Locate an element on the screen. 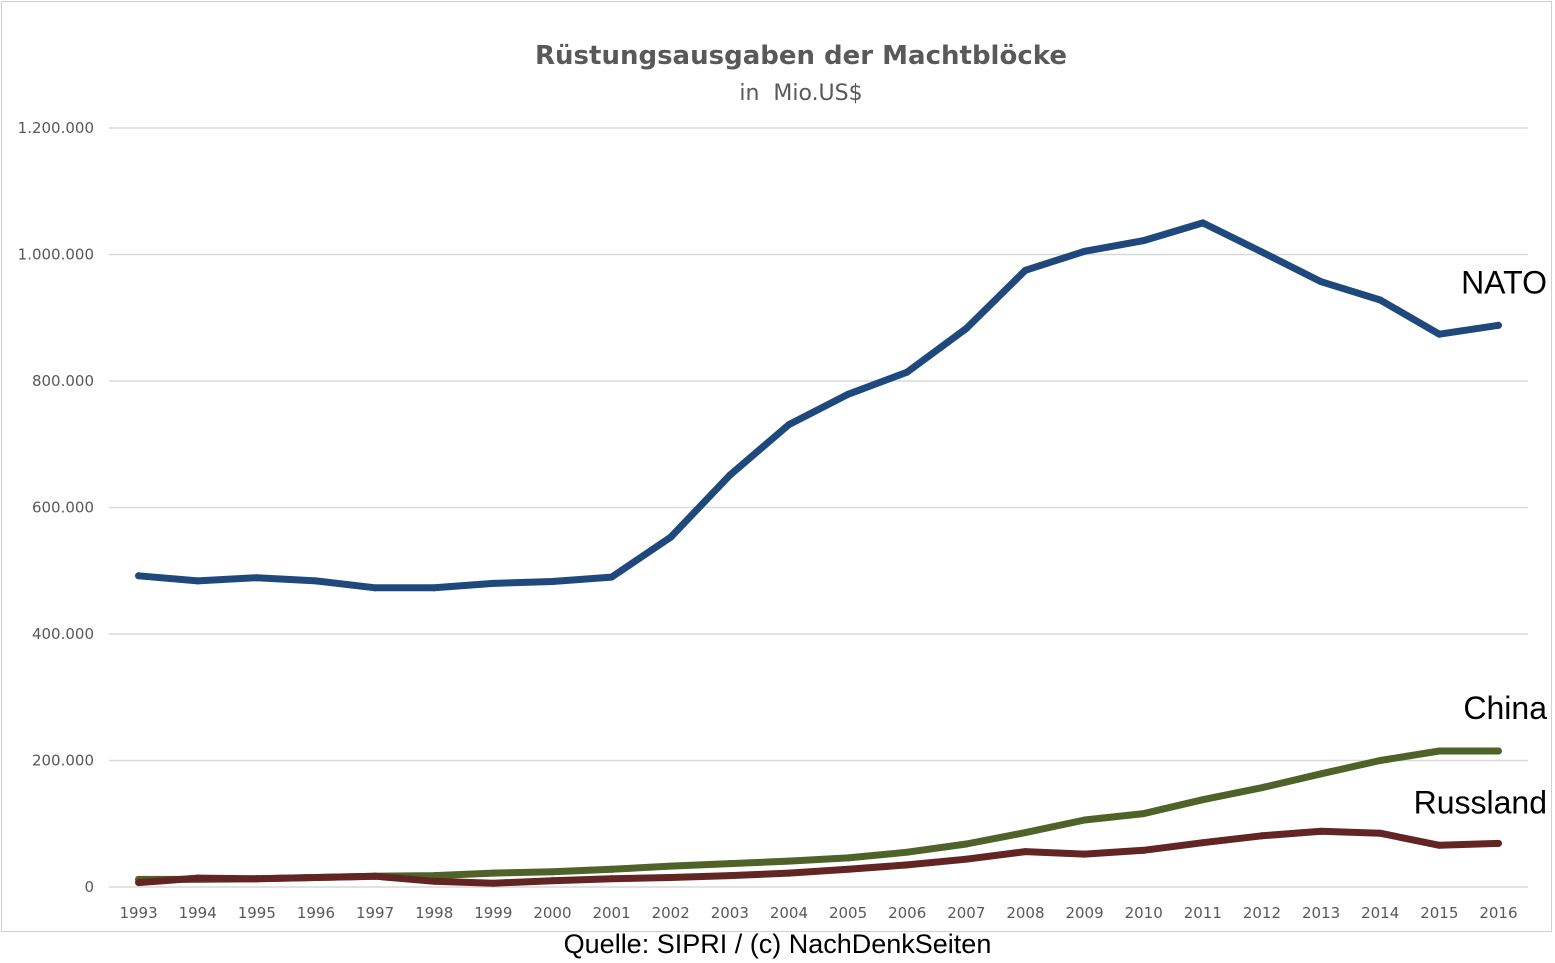 This screenshot has height=963, width=1555. x-tick-label: 2001 is located at coordinates (611, 913).